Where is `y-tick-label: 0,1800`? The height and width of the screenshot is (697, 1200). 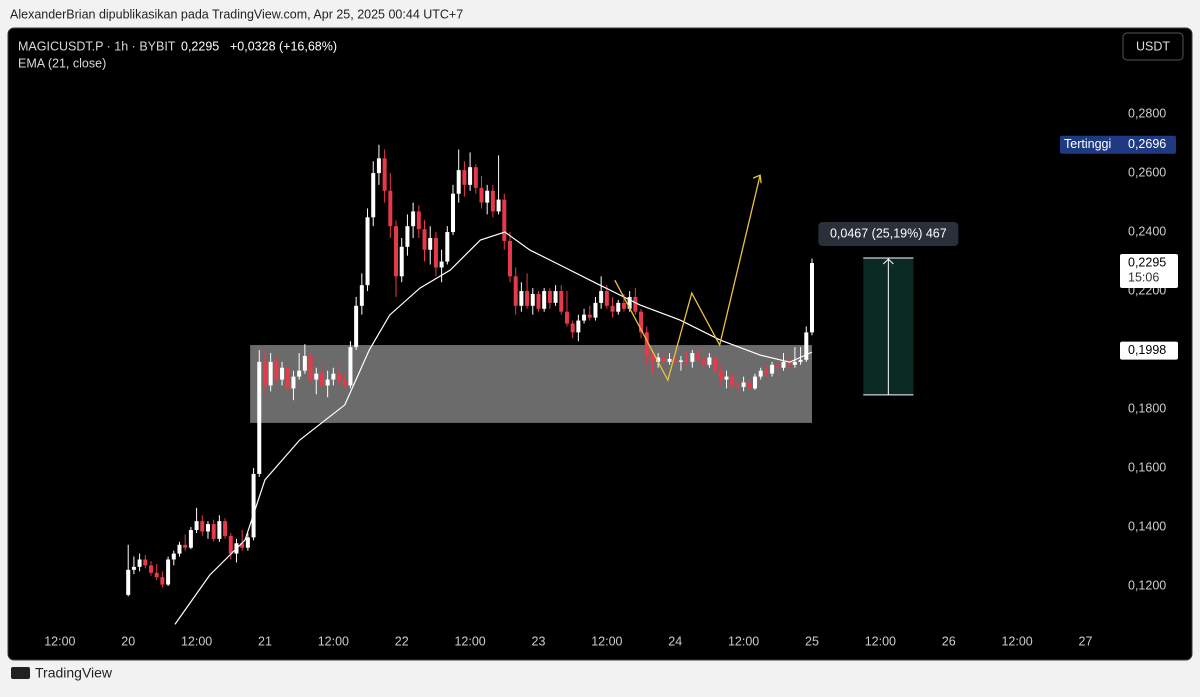
y-tick-label: 0,1800 is located at coordinates (1147, 408).